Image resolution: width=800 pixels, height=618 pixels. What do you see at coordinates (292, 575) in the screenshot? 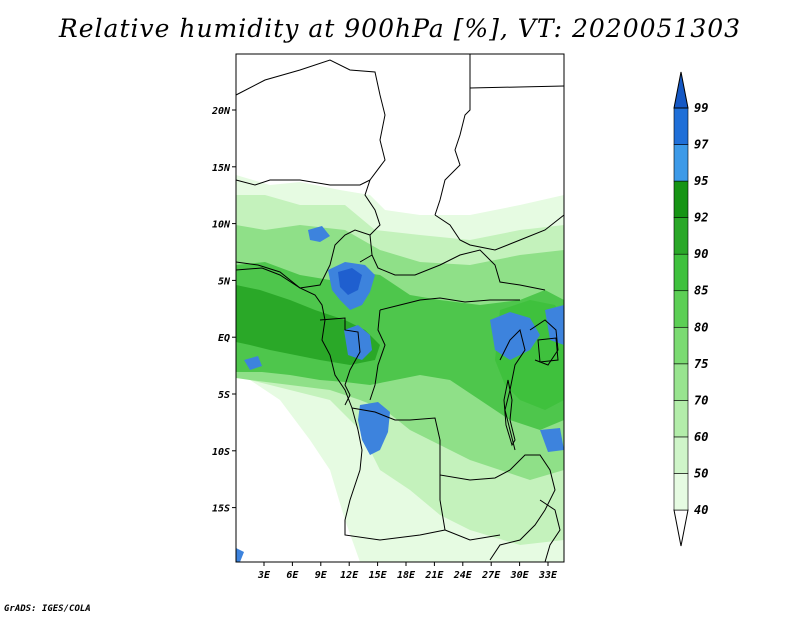
I see `lon-tick-label: 6E` at bounding box center [292, 575].